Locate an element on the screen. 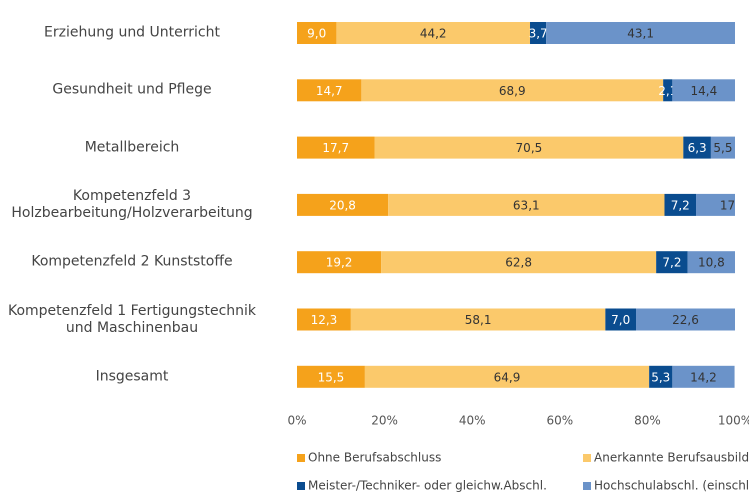  value-label: 10,8 is located at coordinates (711, 263).